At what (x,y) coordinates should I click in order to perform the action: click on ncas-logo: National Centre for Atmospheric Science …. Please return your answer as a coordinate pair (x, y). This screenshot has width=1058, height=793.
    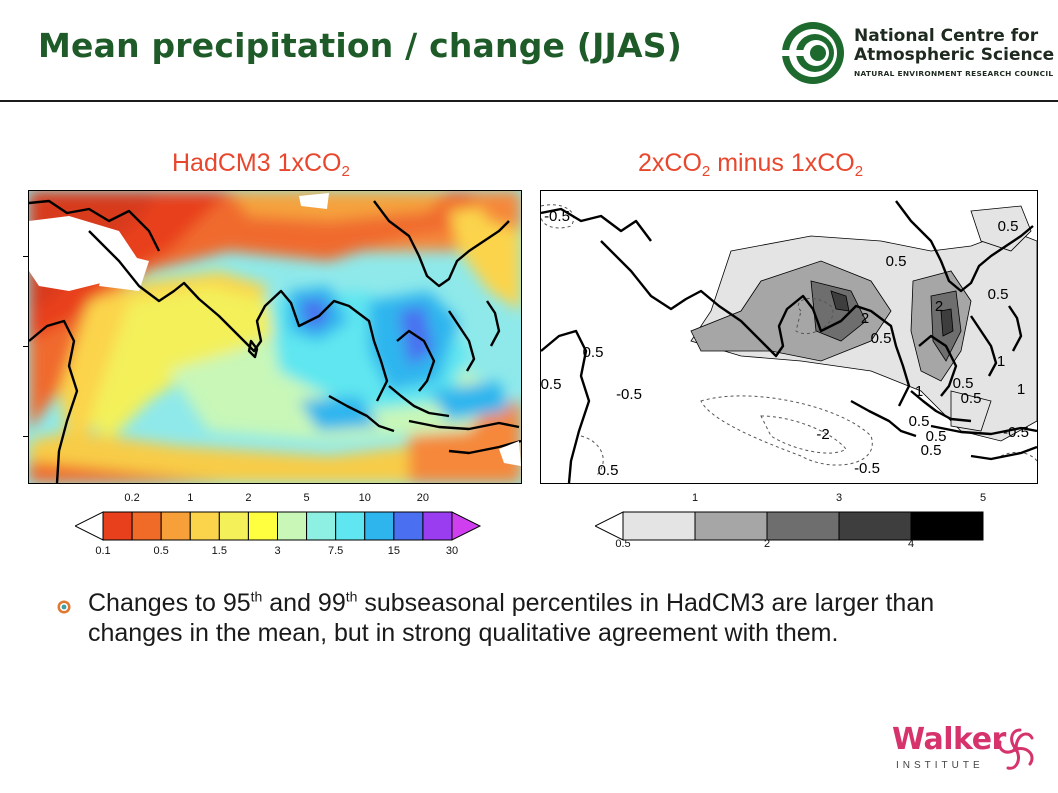
    Looking at the image, I should click on (917, 53).